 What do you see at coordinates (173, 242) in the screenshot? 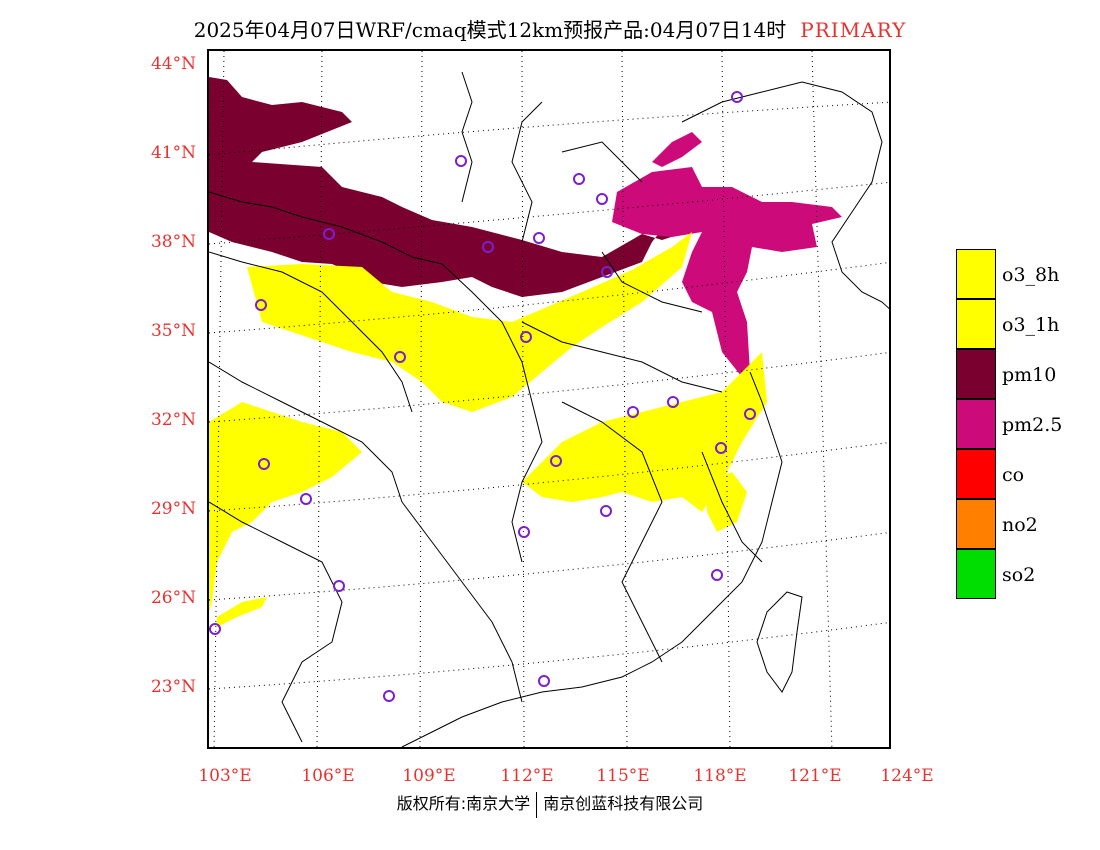
I see `lat-label-38: 38°N` at bounding box center [173, 242].